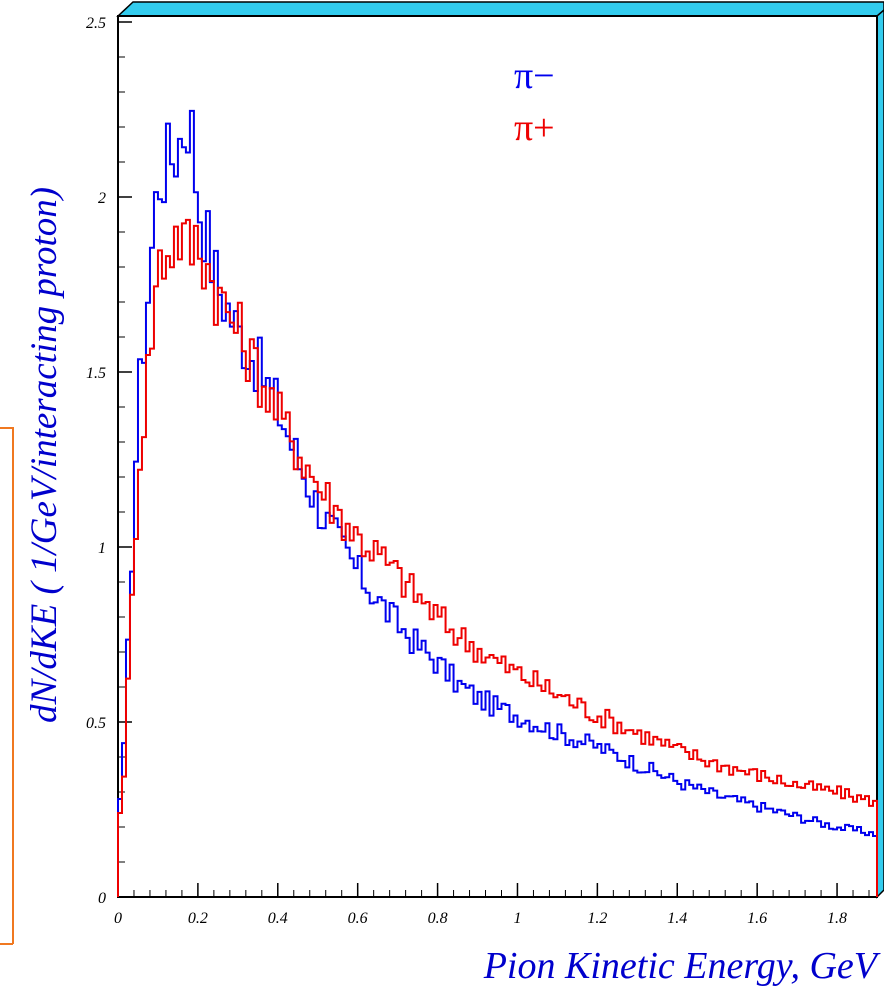 This screenshot has width=884, height=987. I want to click on x-tick-label: 1, so click(517, 918).